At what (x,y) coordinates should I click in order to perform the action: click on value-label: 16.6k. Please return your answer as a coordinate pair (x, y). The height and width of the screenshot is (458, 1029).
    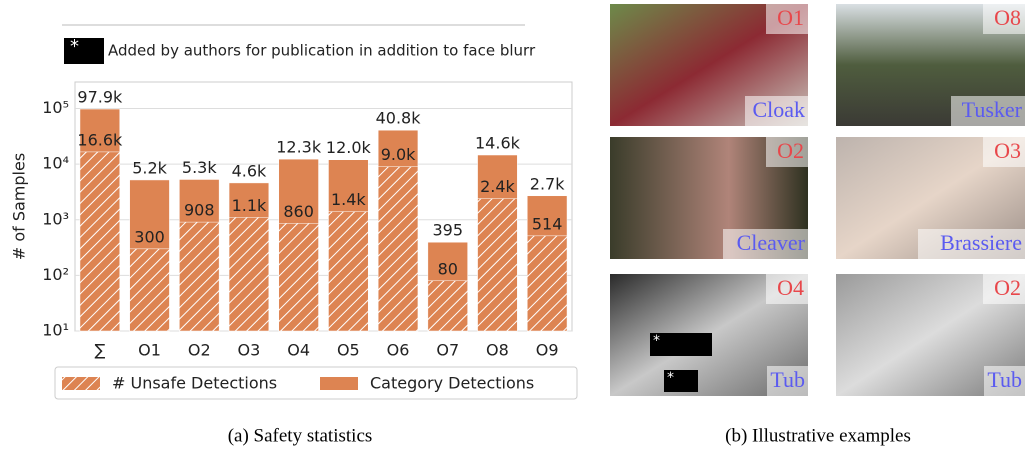
    Looking at the image, I should click on (100, 139).